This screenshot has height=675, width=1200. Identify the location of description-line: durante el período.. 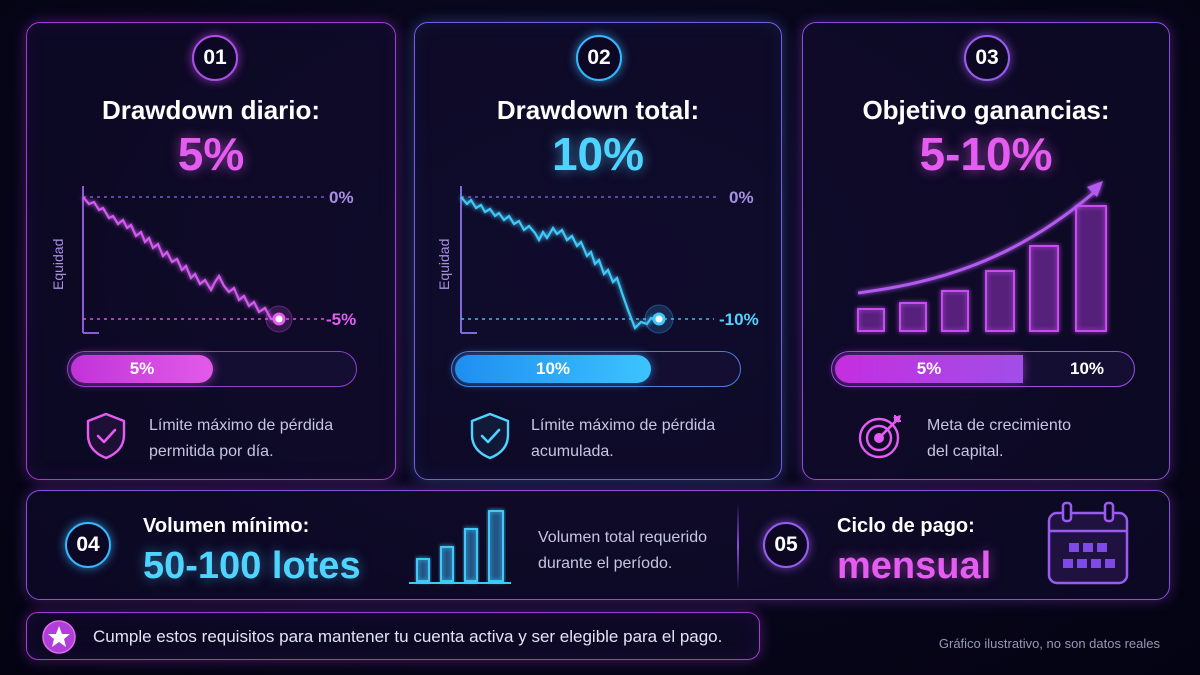
(605, 563).